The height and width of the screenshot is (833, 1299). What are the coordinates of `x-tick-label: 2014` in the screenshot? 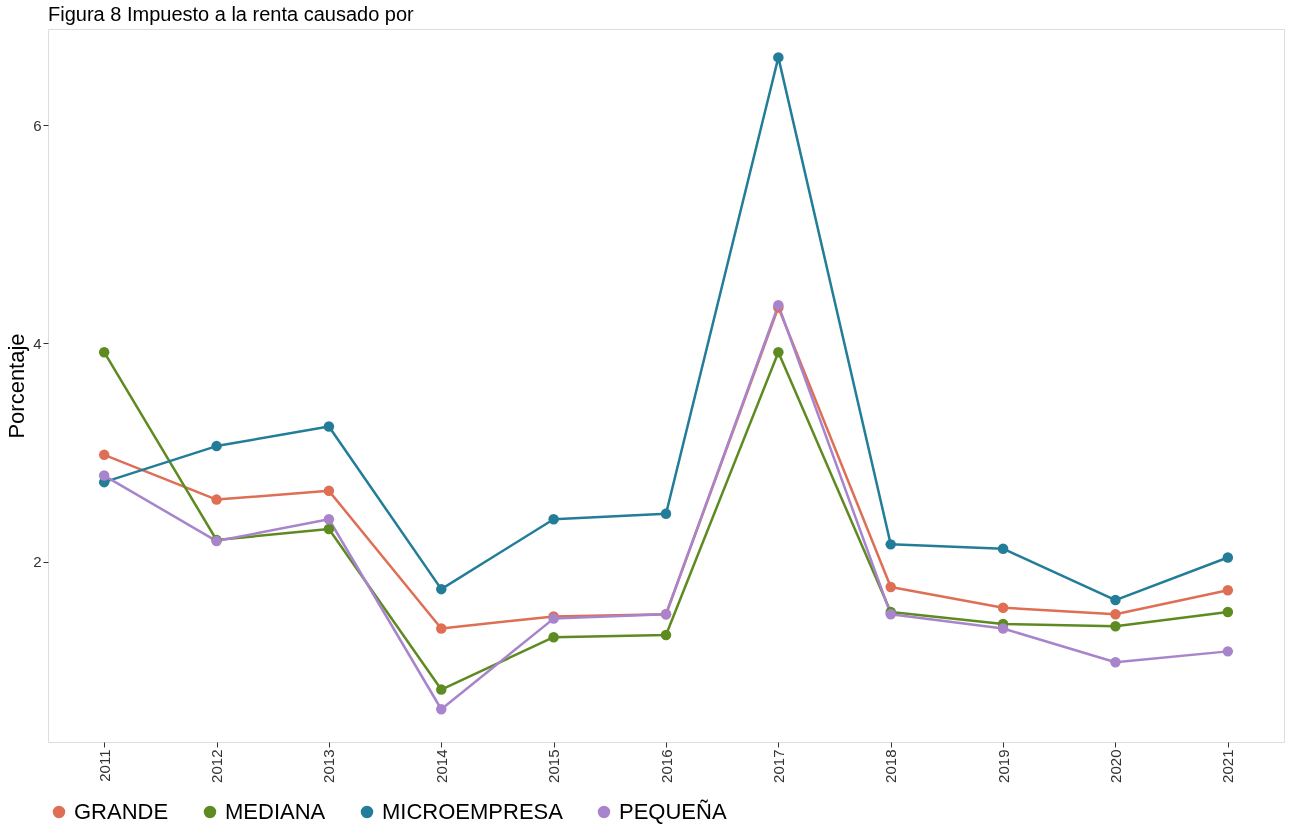 It's located at (441, 766).